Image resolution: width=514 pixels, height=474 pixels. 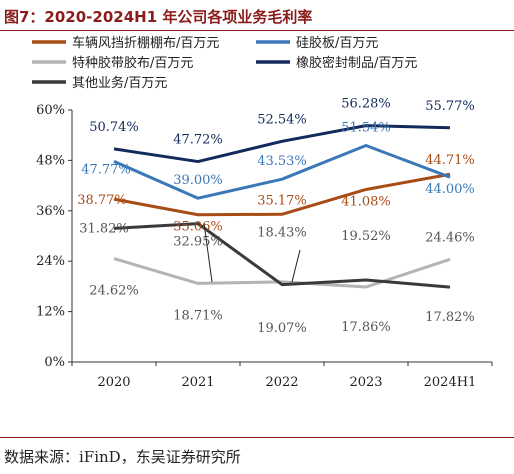 I want to click on data-label: 47.77%, so click(x=106, y=169).